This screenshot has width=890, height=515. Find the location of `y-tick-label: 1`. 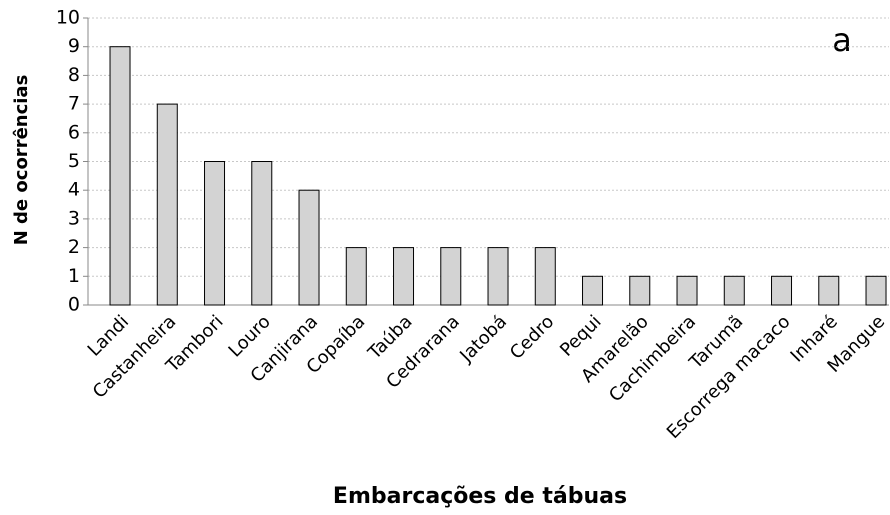

y-tick-label: 1 is located at coordinates (74, 276).